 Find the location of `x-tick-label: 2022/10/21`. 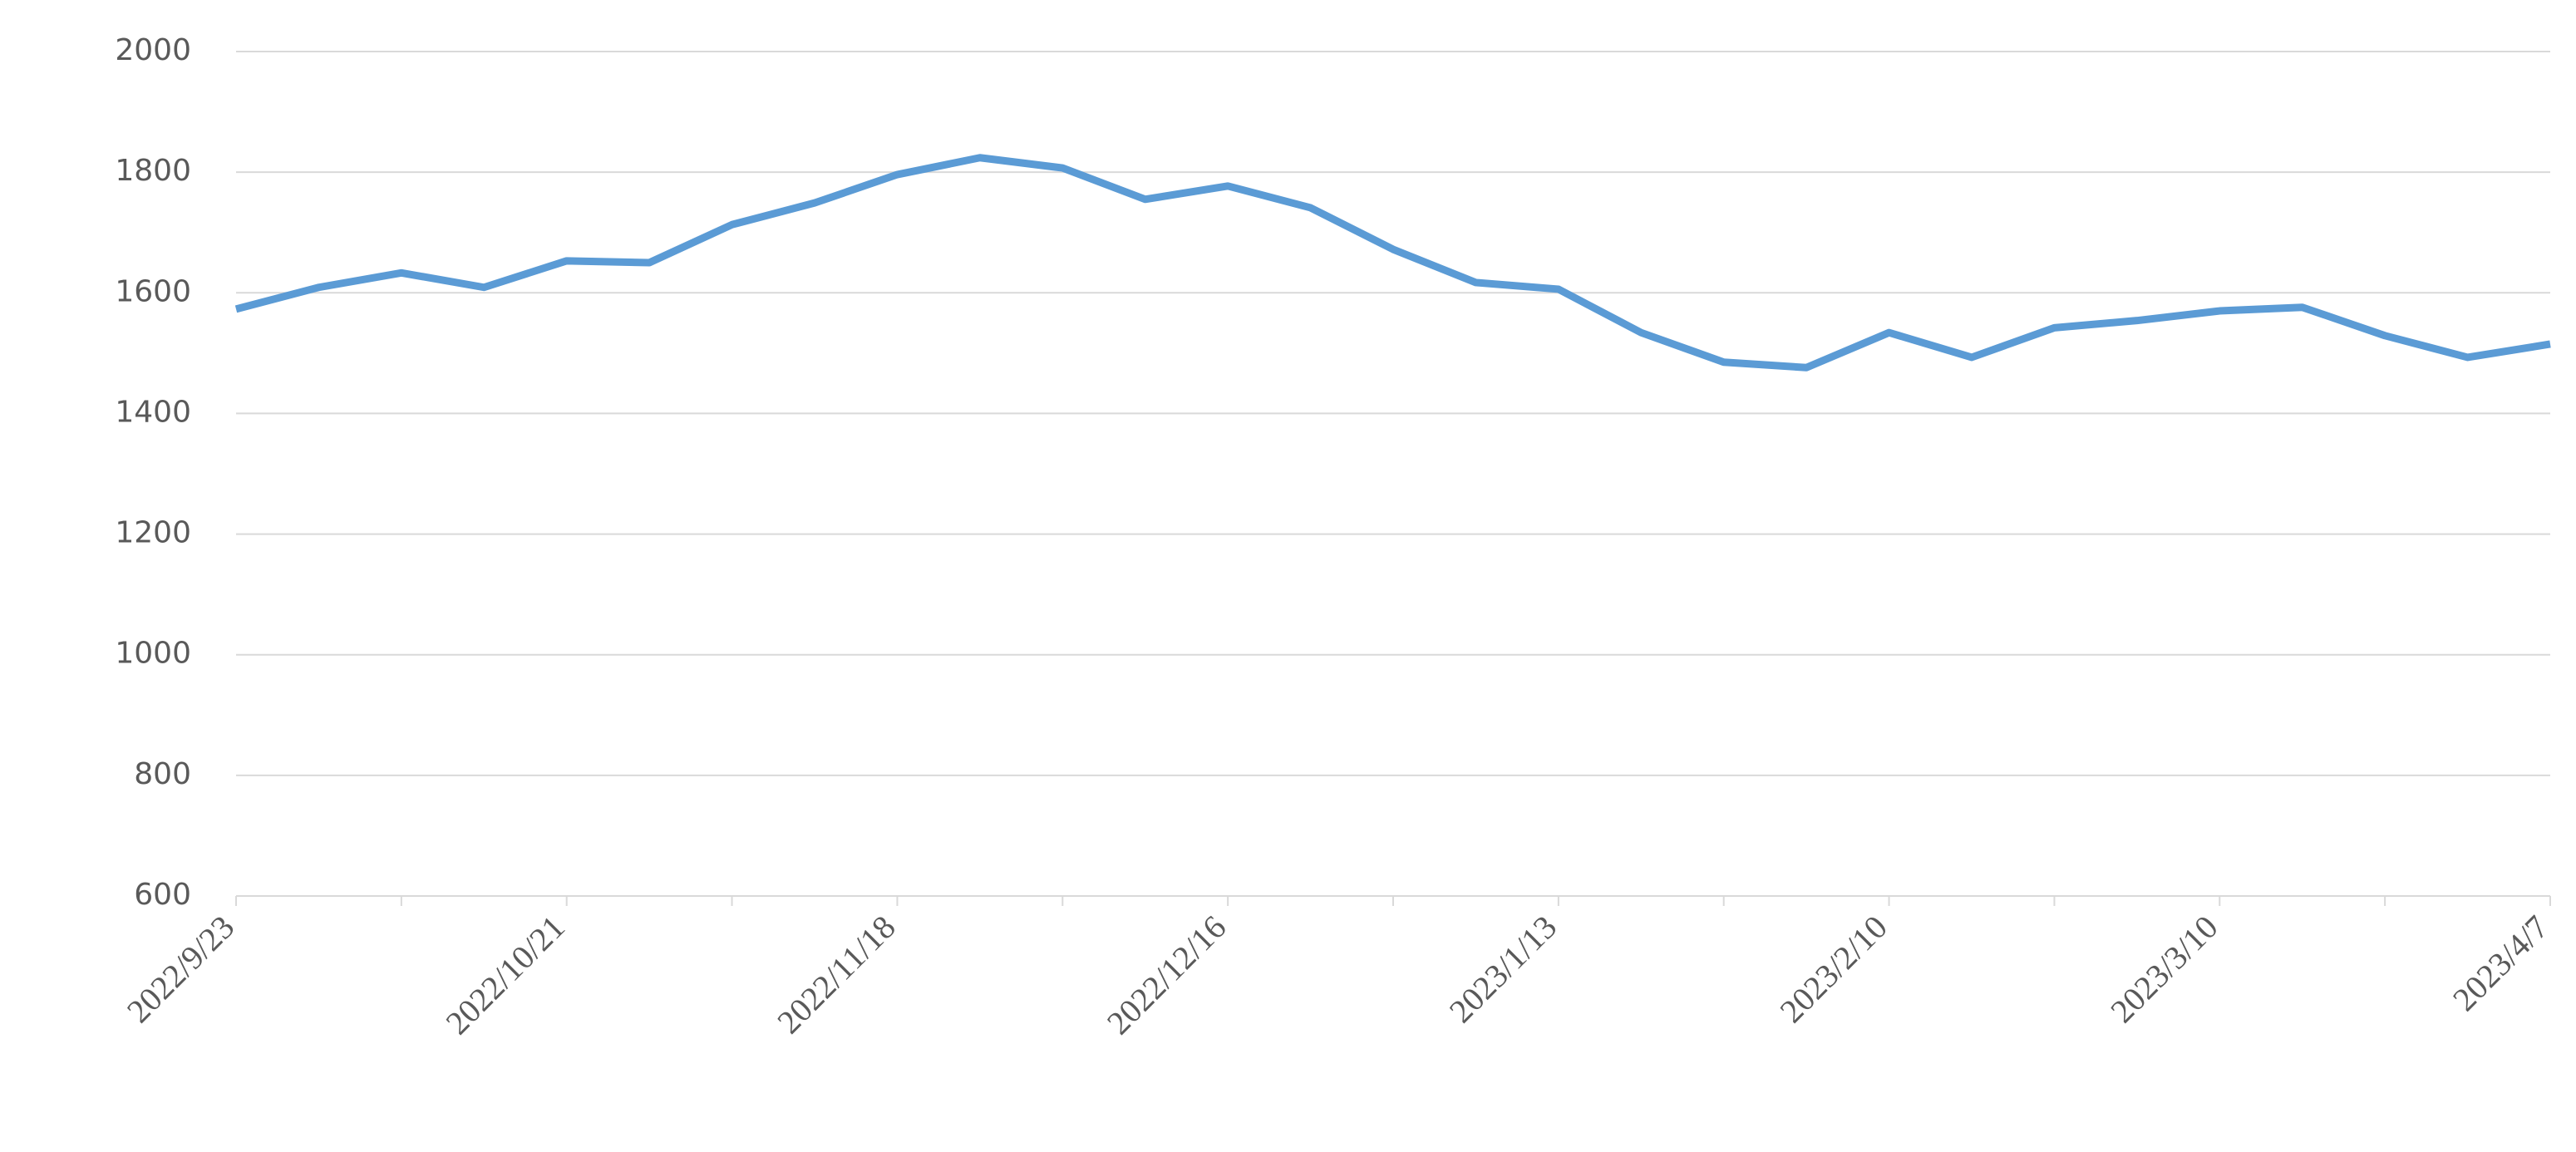

x-tick-label: 2022/10/21 is located at coordinates (505, 975).